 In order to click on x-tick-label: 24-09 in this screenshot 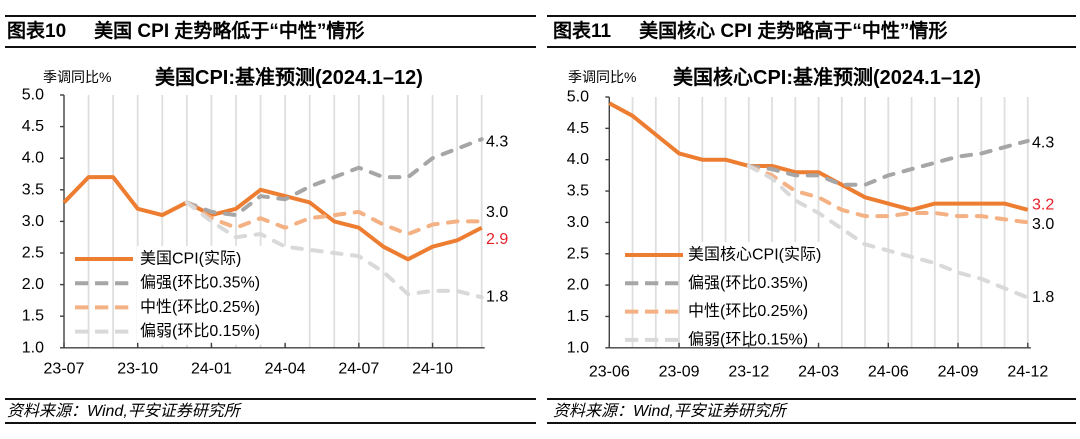, I will do `click(958, 372)`.